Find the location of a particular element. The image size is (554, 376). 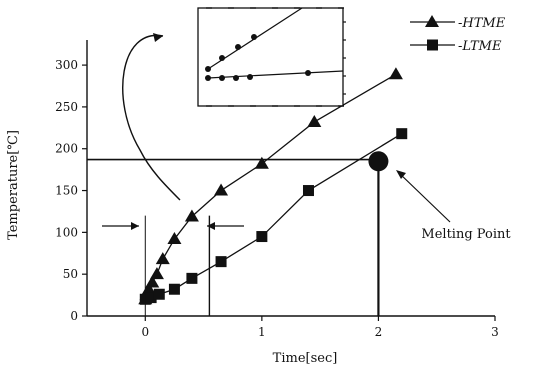

x-tick-label: 3 is located at coordinates (495, 332).